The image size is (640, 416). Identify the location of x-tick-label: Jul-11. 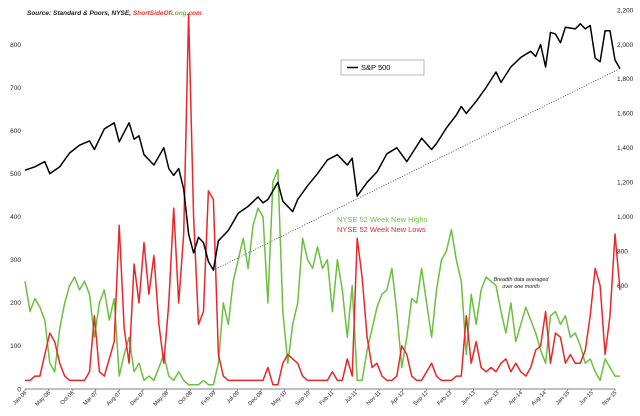
(351, 397).